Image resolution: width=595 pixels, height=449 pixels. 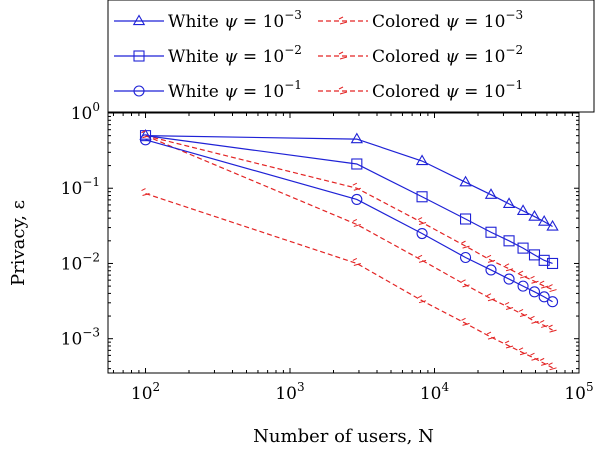 What do you see at coordinates (145, 392) in the screenshot?
I see `x-tick-label: 10²` at bounding box center [145, 392].